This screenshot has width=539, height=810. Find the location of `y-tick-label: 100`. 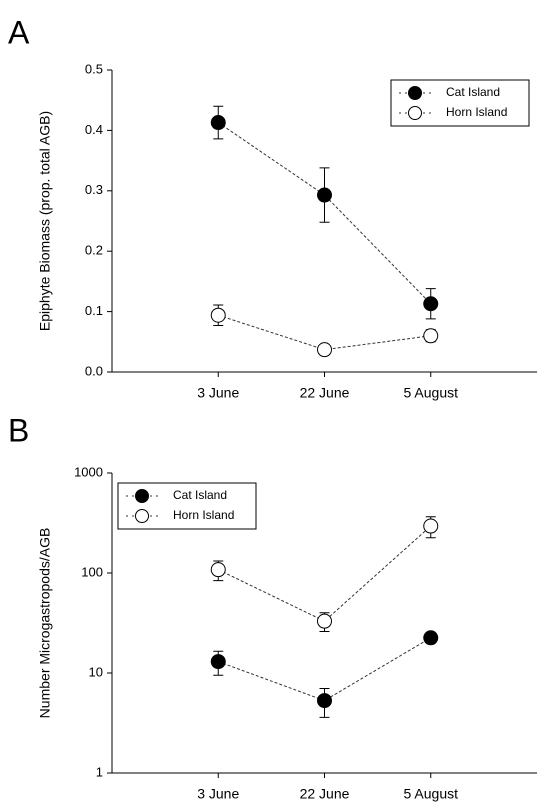

y-tick-label: 100 is located at coordinates (92, 571).